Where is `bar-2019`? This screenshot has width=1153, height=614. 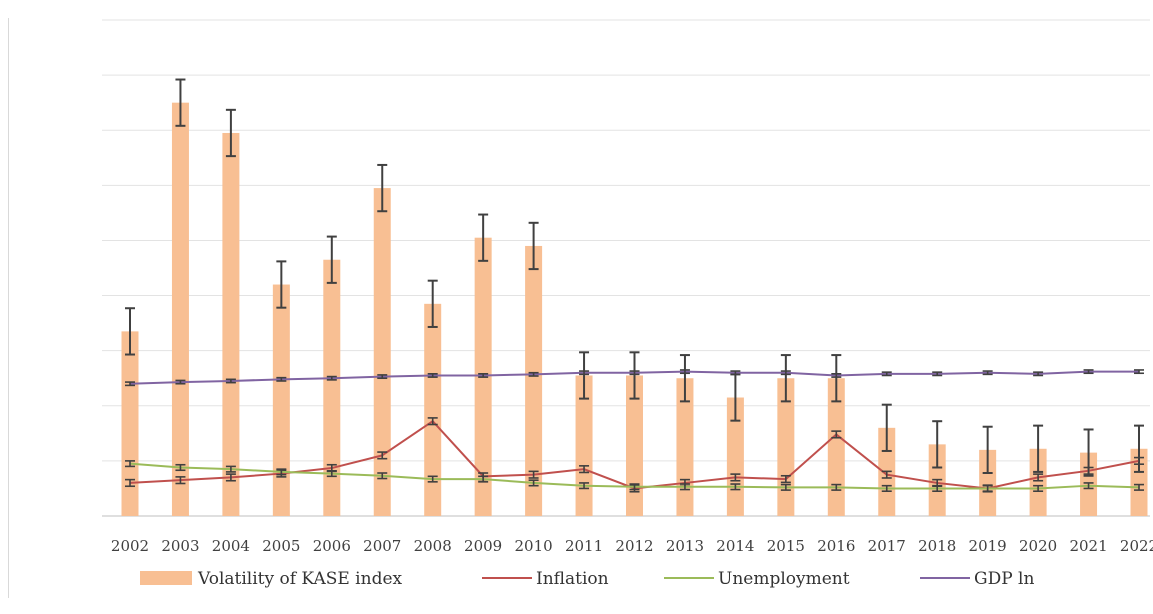
bar-2019 is located at coordinates (988, 482).